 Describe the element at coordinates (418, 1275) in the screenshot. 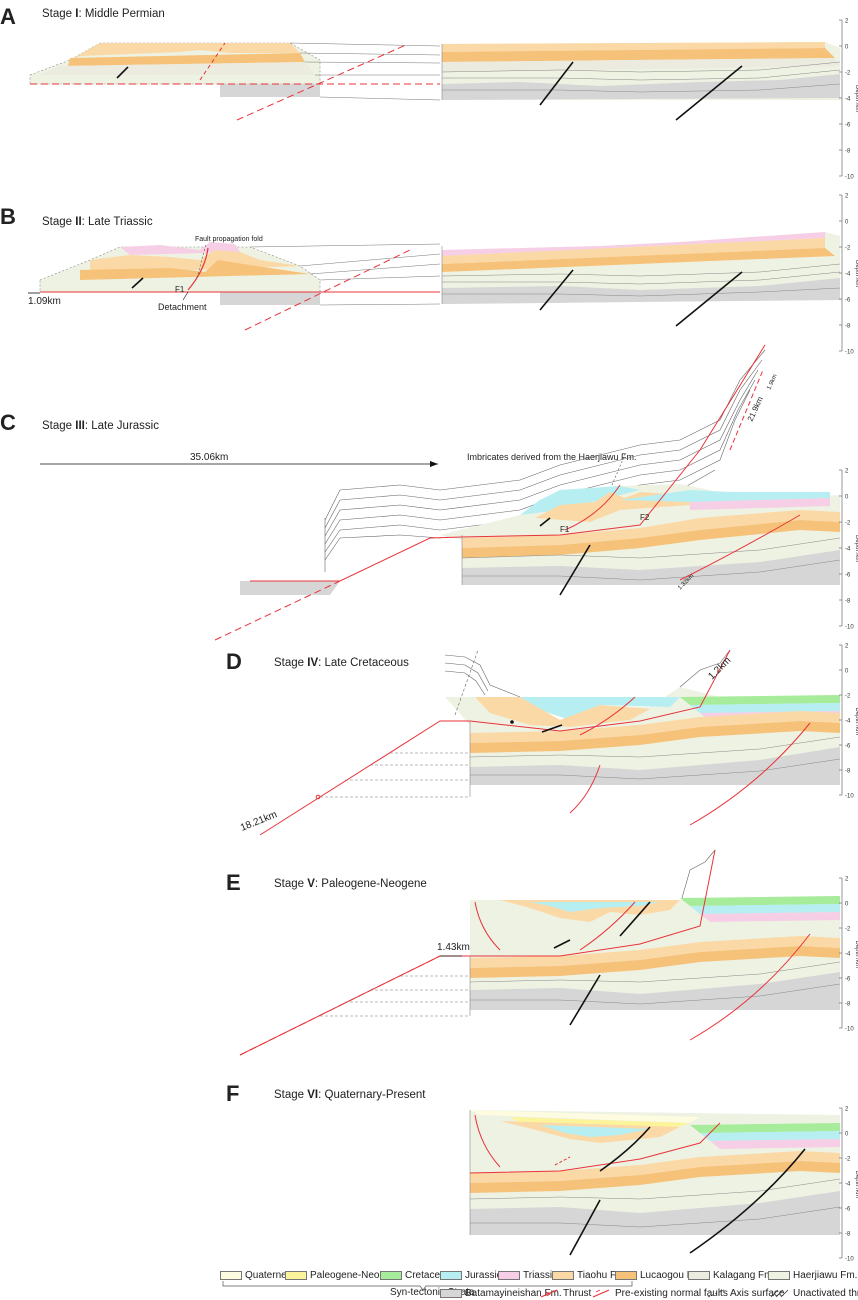

I see `legend-item: Cretaceous` at that location.